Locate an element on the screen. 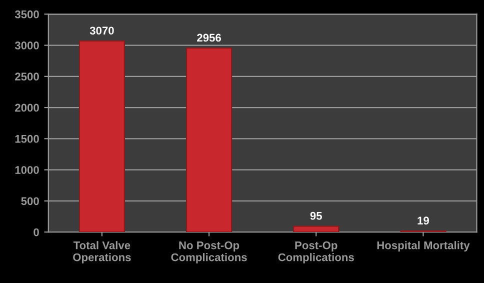 This screenshot has height=283, width=484. y-tick-label: 2000 is located at coordinates (27, 108).